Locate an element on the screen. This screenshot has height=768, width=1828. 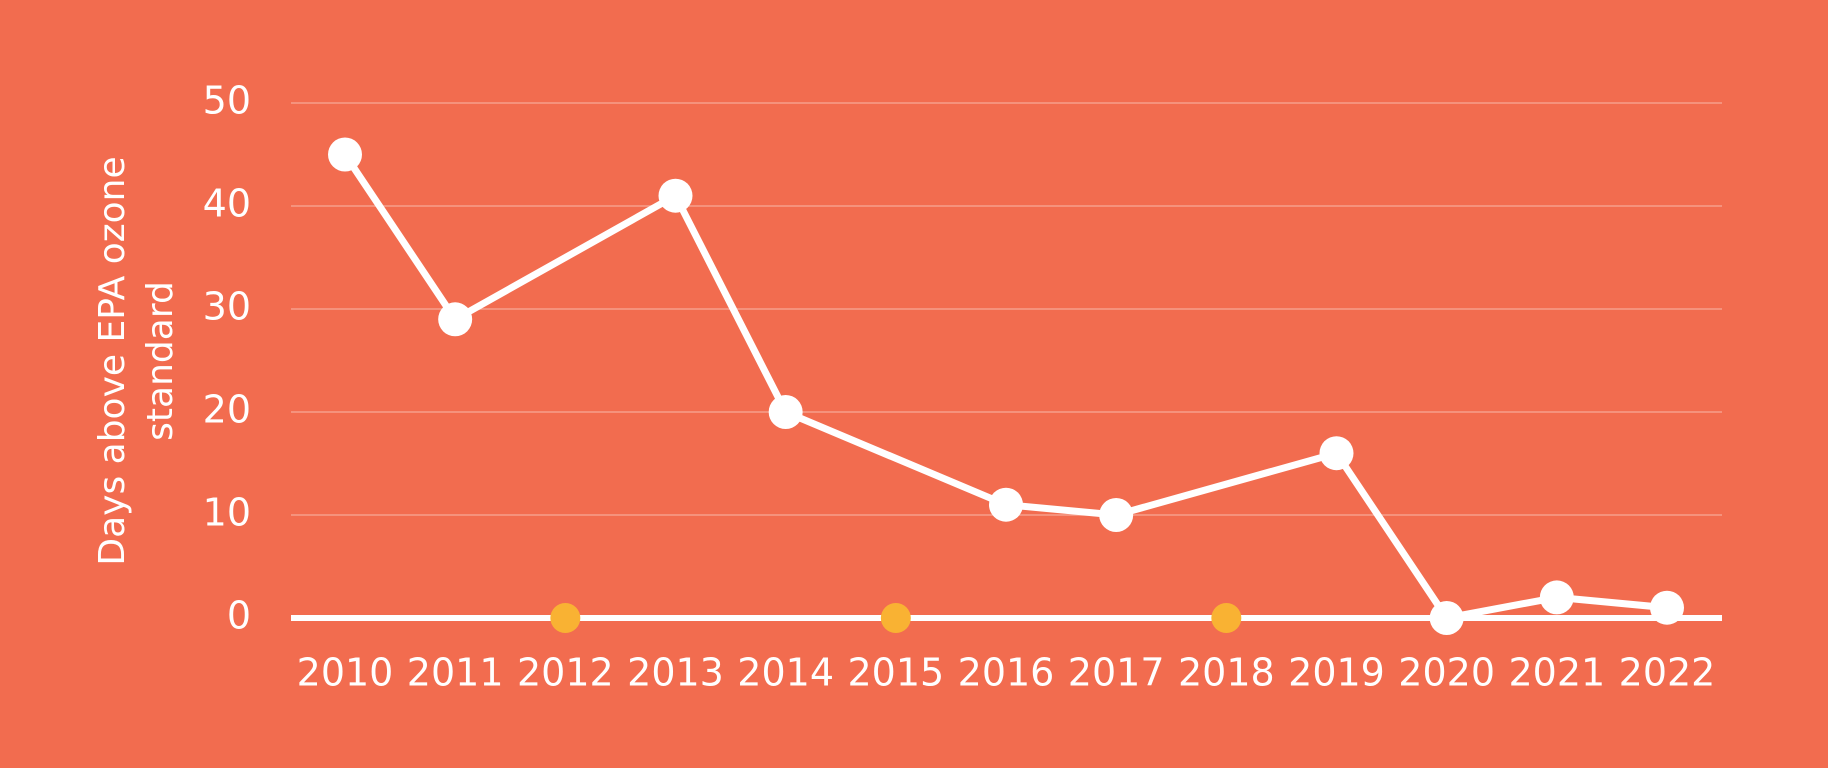
x-tick-label: 2022 is located at coordinates (1667, 673).